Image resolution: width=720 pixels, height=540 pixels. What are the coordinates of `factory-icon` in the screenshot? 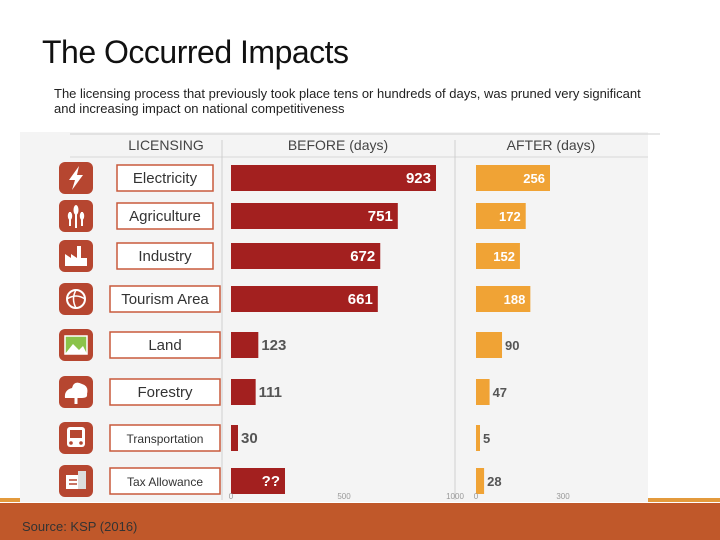 It's located at (76, 256).